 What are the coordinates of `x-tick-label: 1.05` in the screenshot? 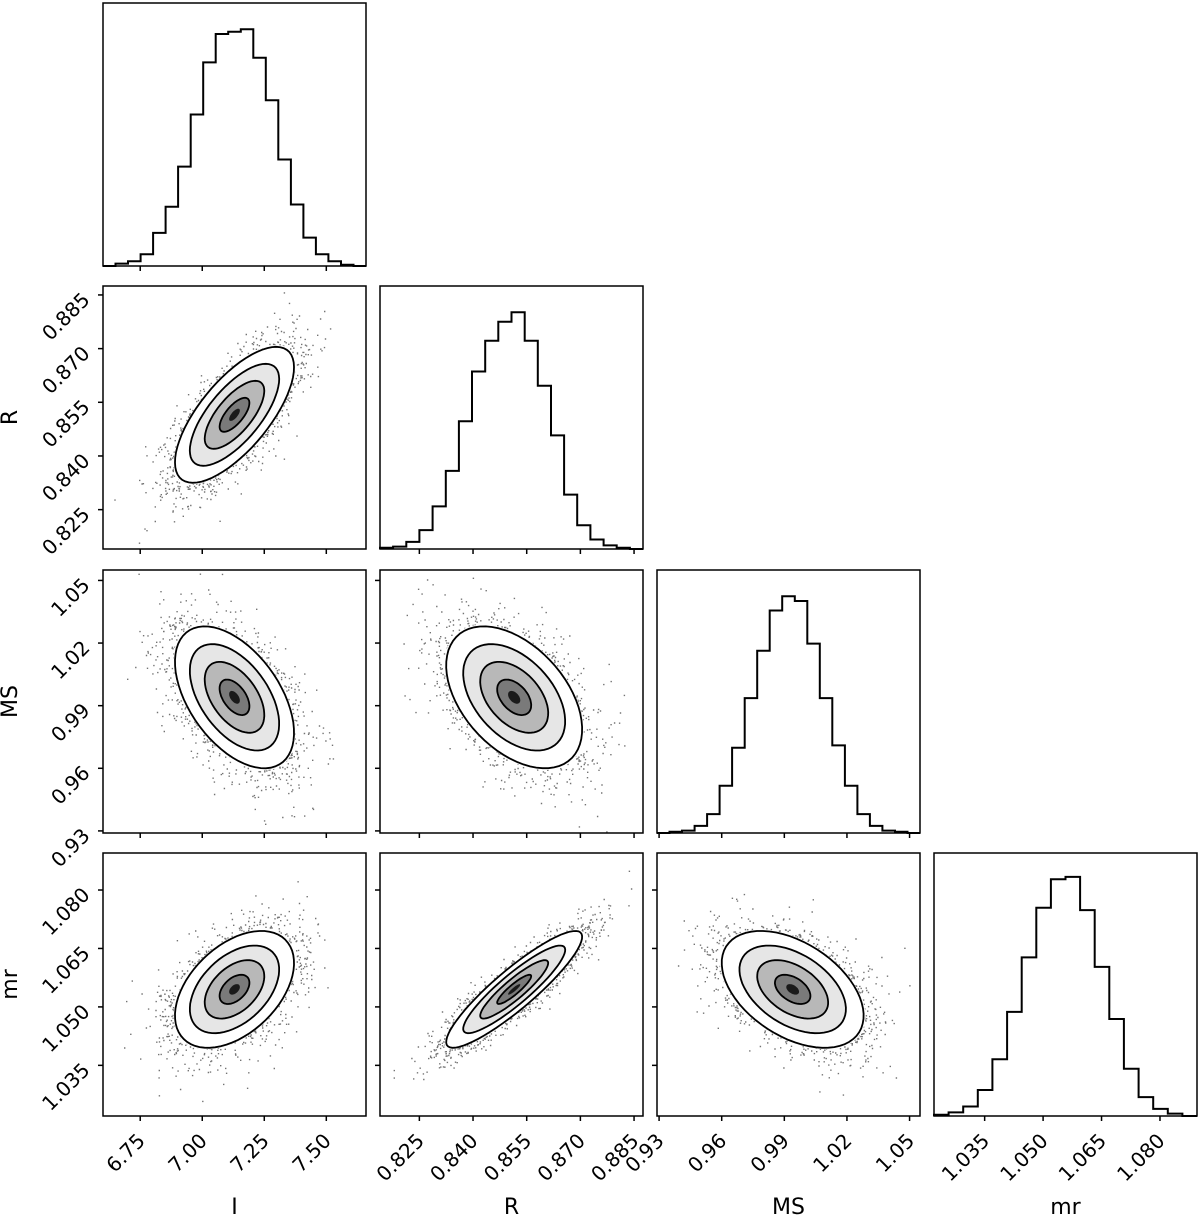 It's located at (895, 1153).